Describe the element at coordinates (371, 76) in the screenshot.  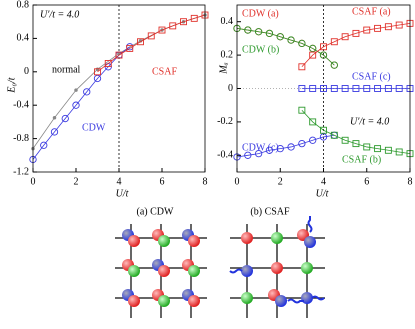
I see `series-label: CSAF (c)` at that location.